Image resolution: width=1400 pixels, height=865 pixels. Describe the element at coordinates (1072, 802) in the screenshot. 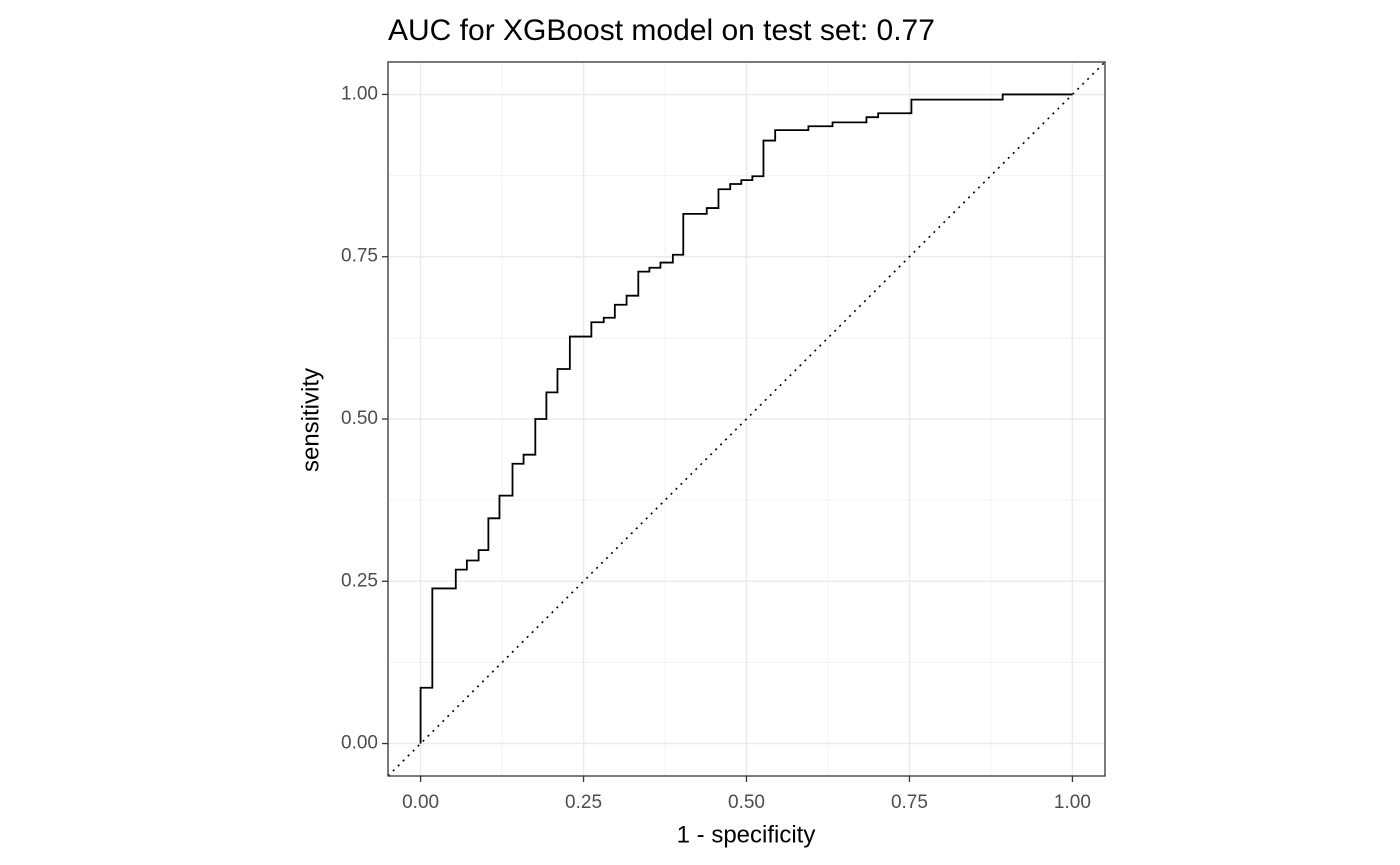

I see `x-tick-label: 1.00` at that location.